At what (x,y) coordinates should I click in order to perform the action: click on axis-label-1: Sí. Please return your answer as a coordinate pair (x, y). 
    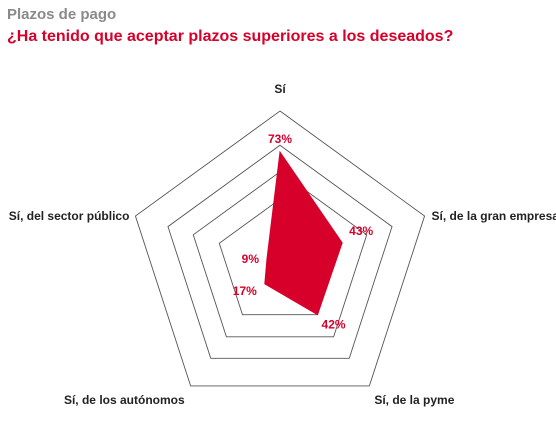
    Looking at the image, I should click on (280, 89).